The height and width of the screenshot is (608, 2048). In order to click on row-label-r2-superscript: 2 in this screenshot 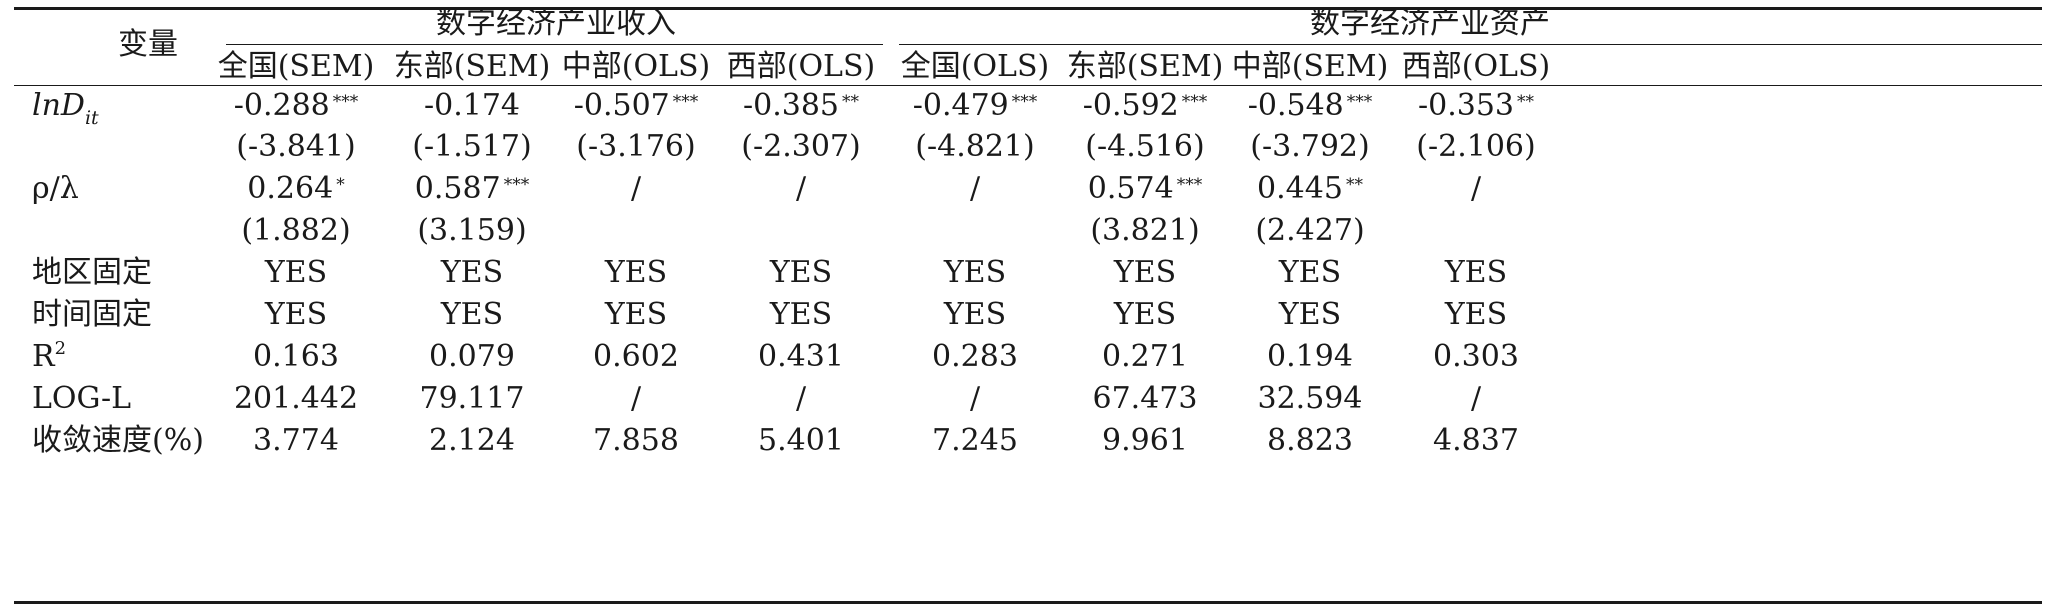, I will do `click(60, 348)`.